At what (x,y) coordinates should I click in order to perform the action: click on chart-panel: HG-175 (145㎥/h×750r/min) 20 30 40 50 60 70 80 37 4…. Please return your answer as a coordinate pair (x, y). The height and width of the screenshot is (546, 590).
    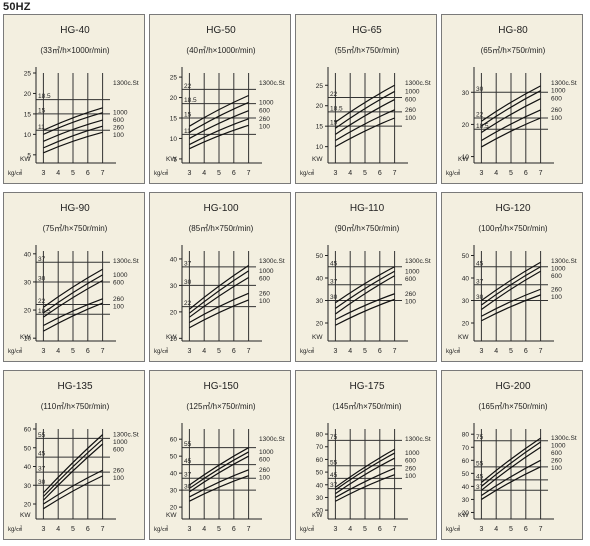
    Looking at the image, I should click on (366, 455).